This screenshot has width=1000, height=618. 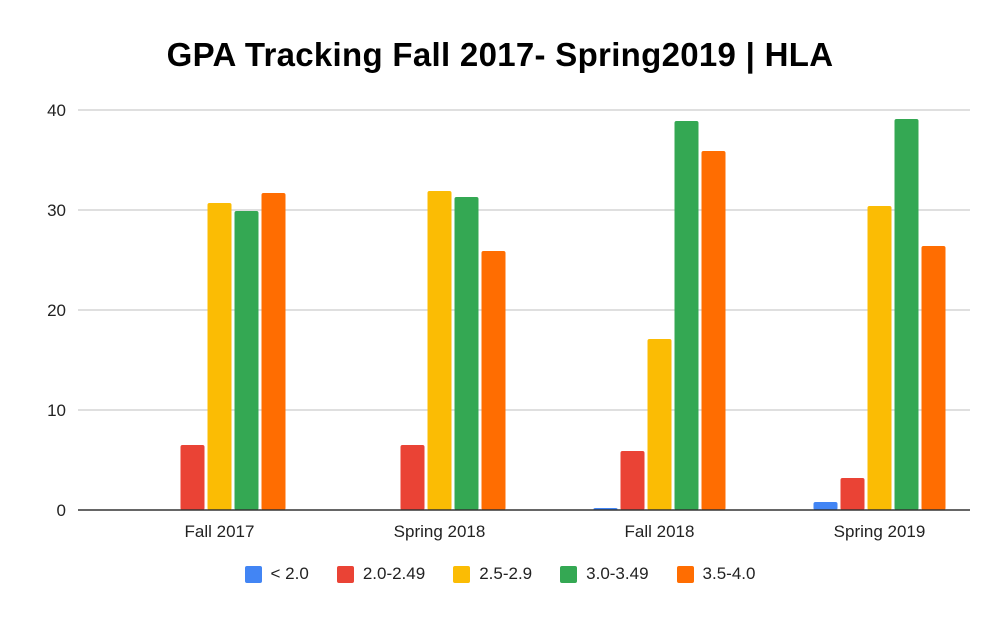 What do you see at coordinates (56, 210) in the screenshot?
I see `y-tick-label: 30` at bounding box center [56, 210].